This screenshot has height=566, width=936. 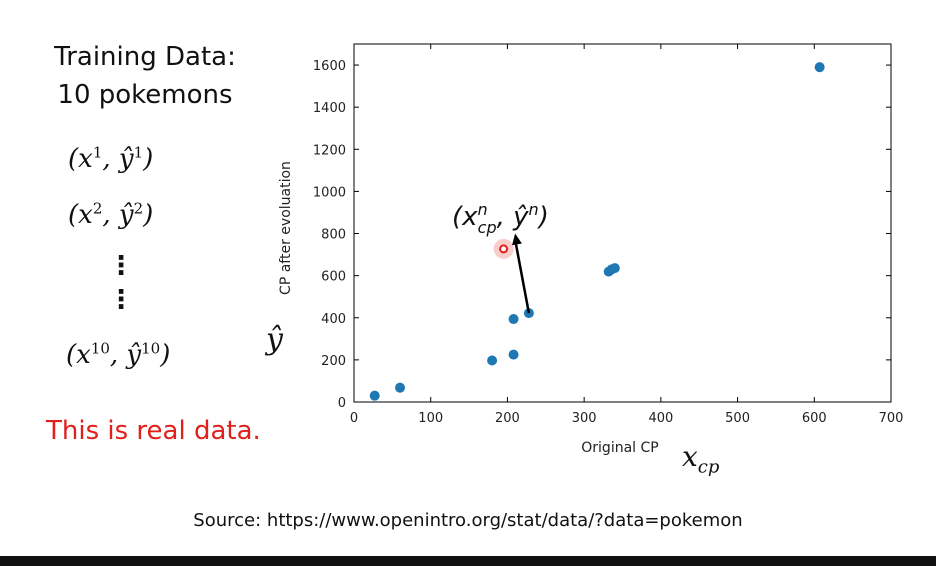 What do you see at coordinates (660, 418) in the screenshot?
I see `x-tick-label: 400` at bounding box center [660, 418].